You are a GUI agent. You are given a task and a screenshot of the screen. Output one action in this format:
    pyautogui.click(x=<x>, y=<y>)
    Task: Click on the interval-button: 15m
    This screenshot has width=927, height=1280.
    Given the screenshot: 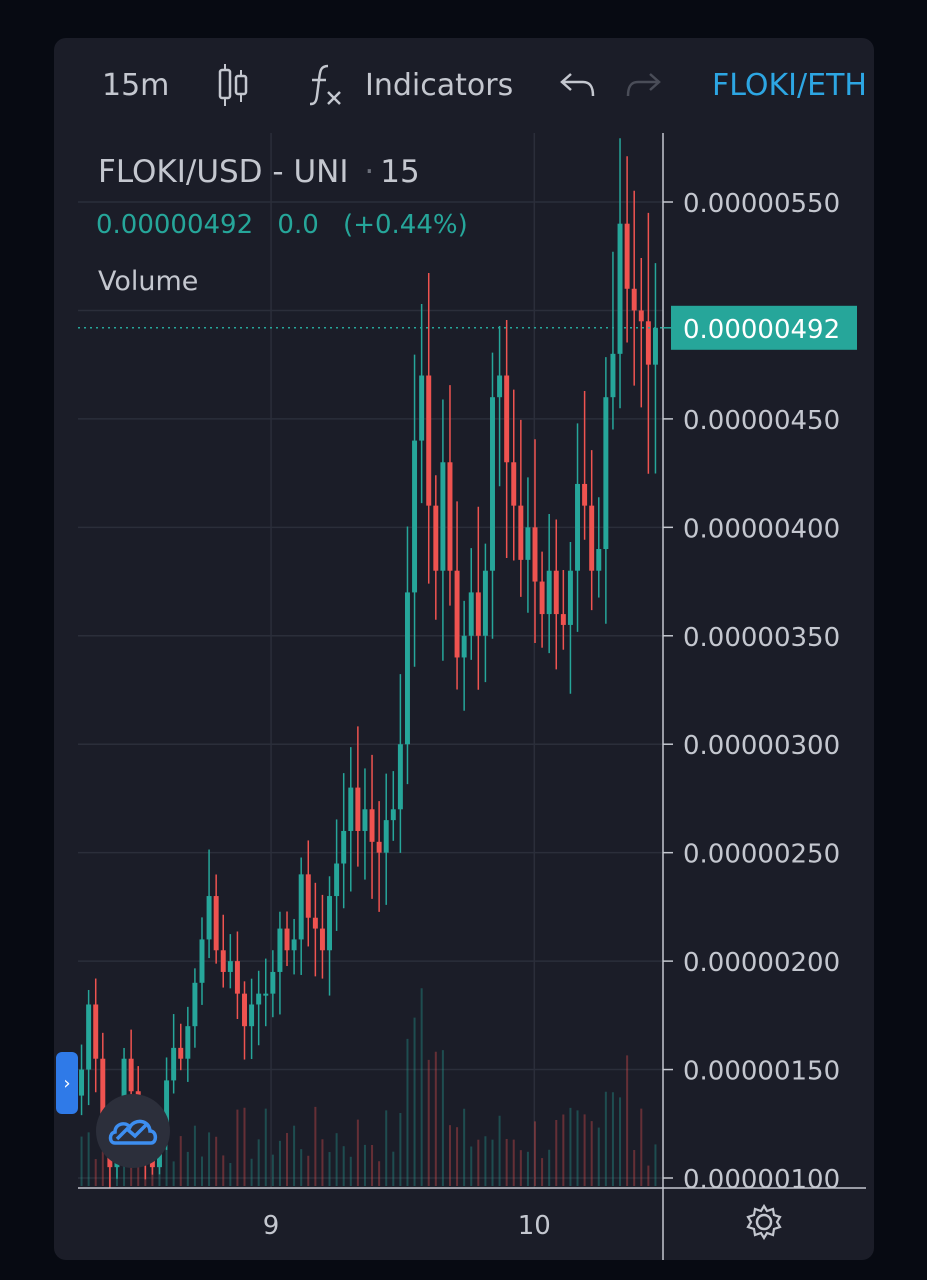 What is the action you would take?
    pyautogui.click(x=136, y=85)
    